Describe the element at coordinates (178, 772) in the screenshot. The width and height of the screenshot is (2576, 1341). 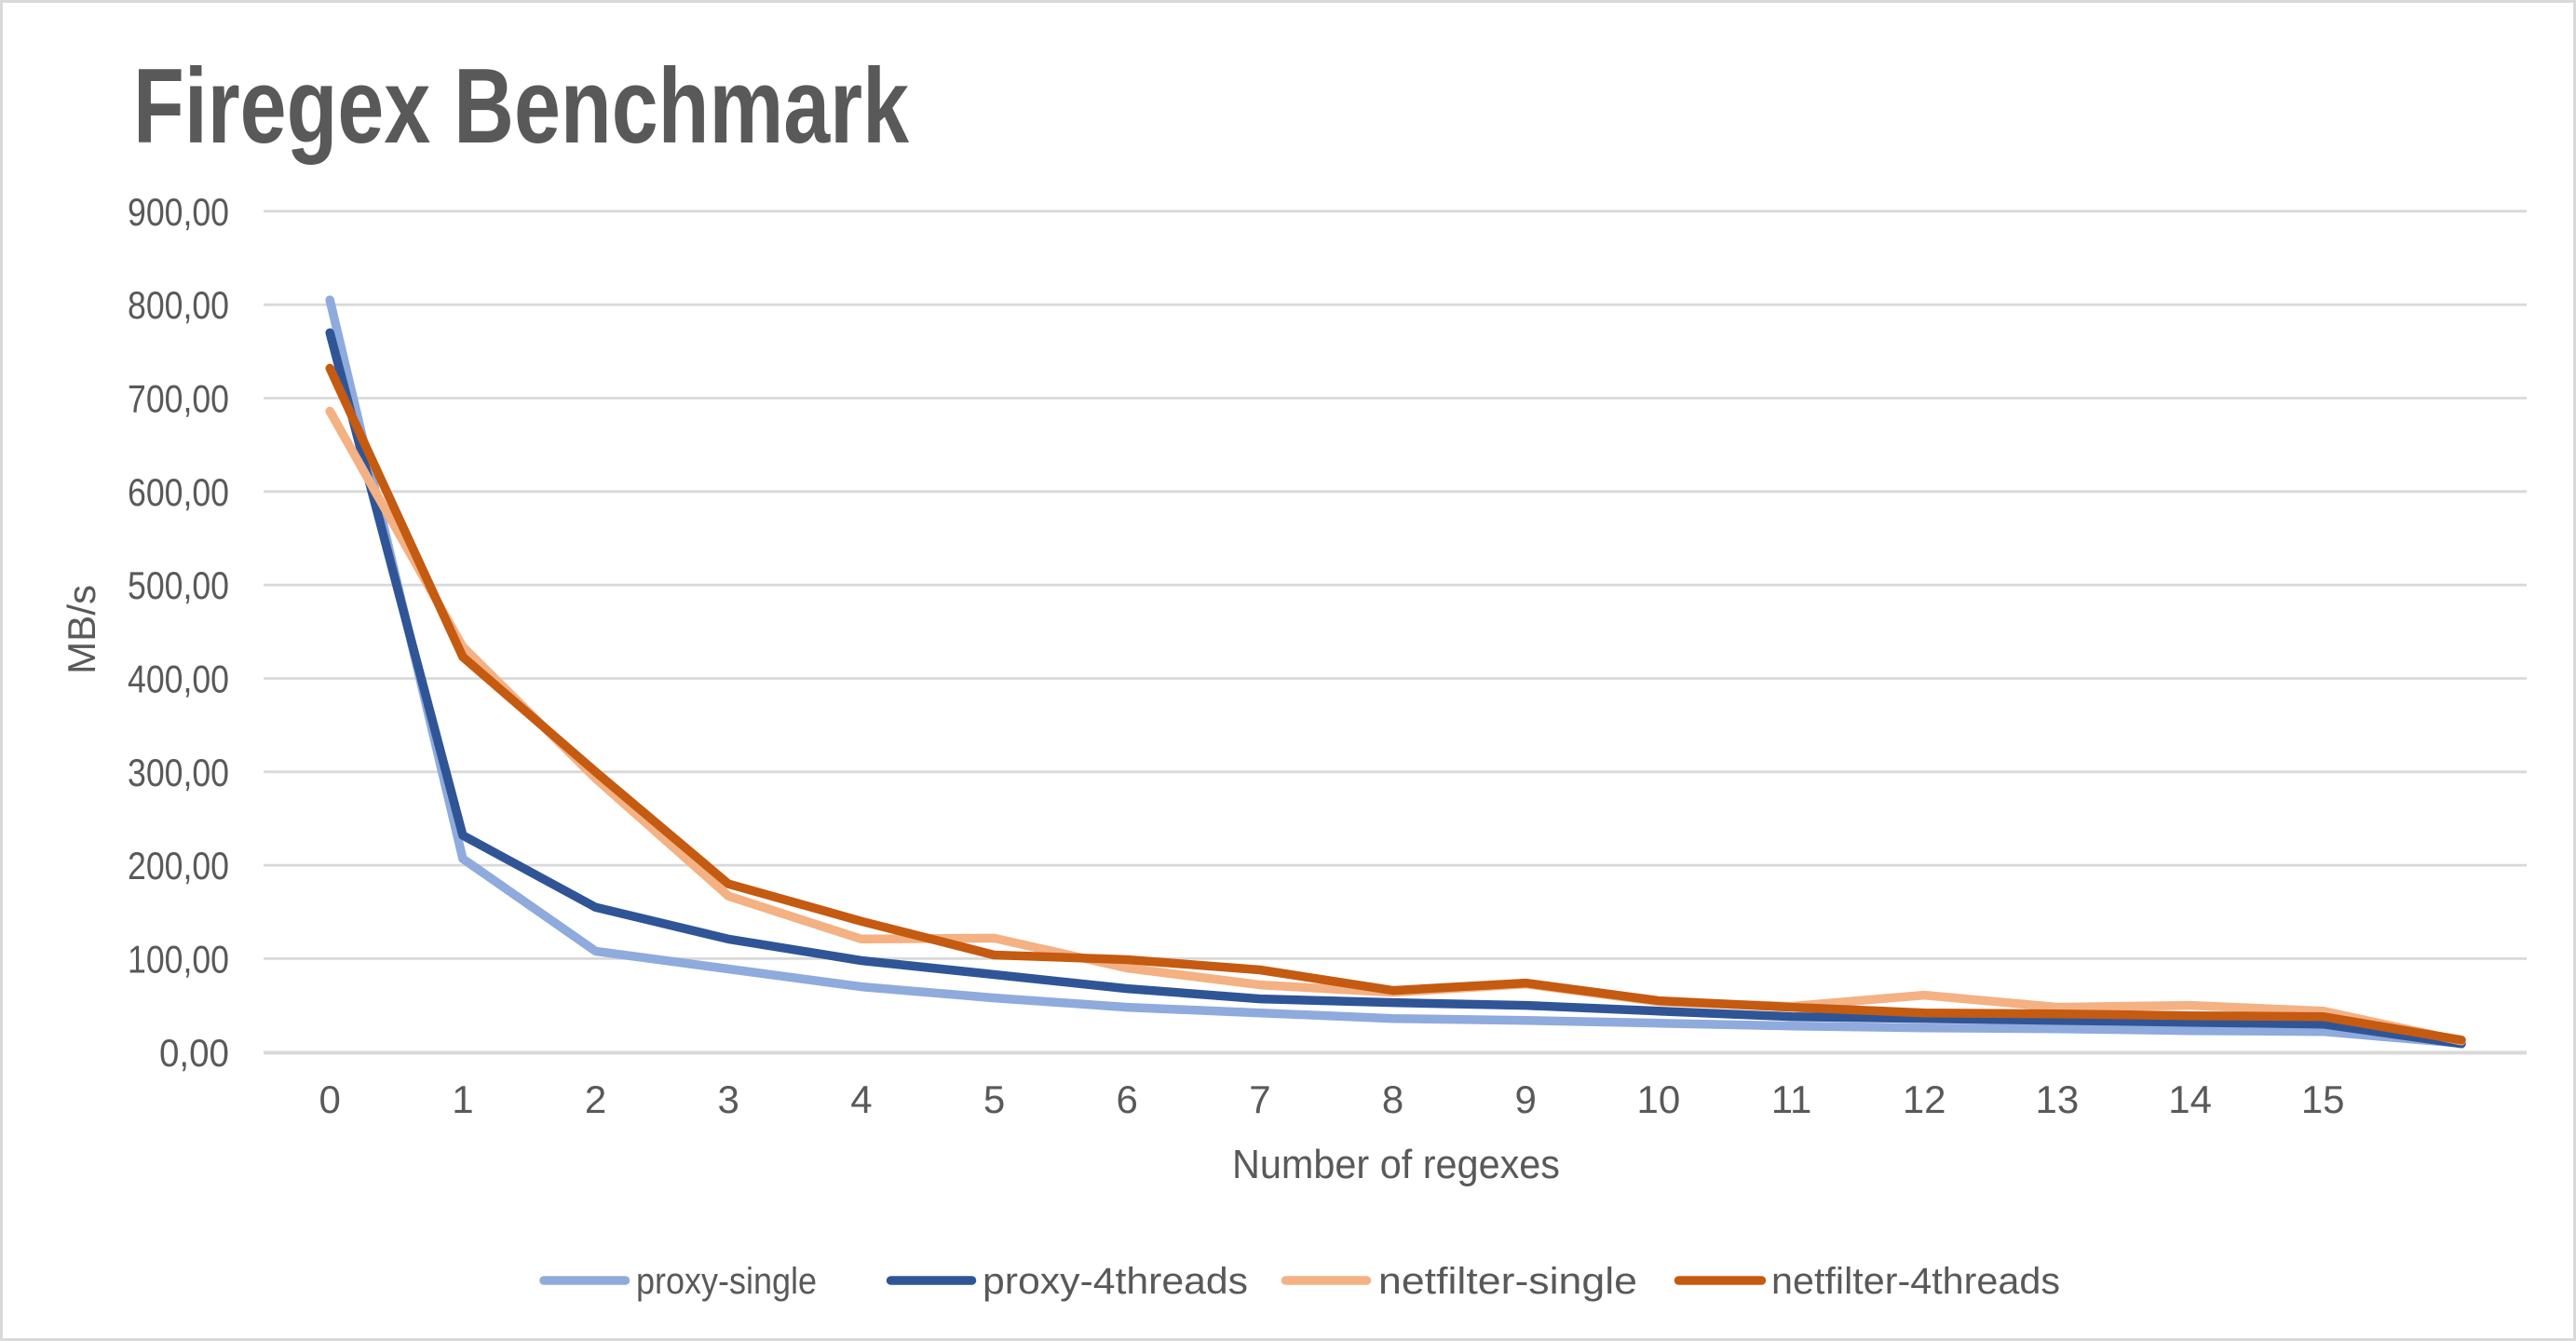
I see `svg-text: 300,00` at that location.